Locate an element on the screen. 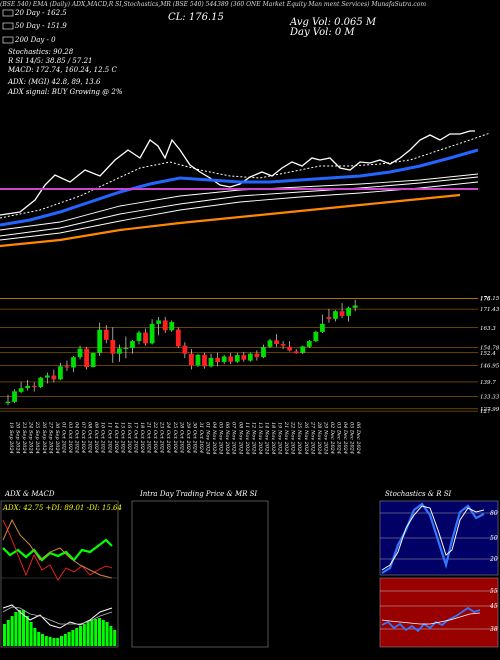 This screenshot has width=500, height=660. price-tick-label: 171.43 is located at coordinates (490, 310).